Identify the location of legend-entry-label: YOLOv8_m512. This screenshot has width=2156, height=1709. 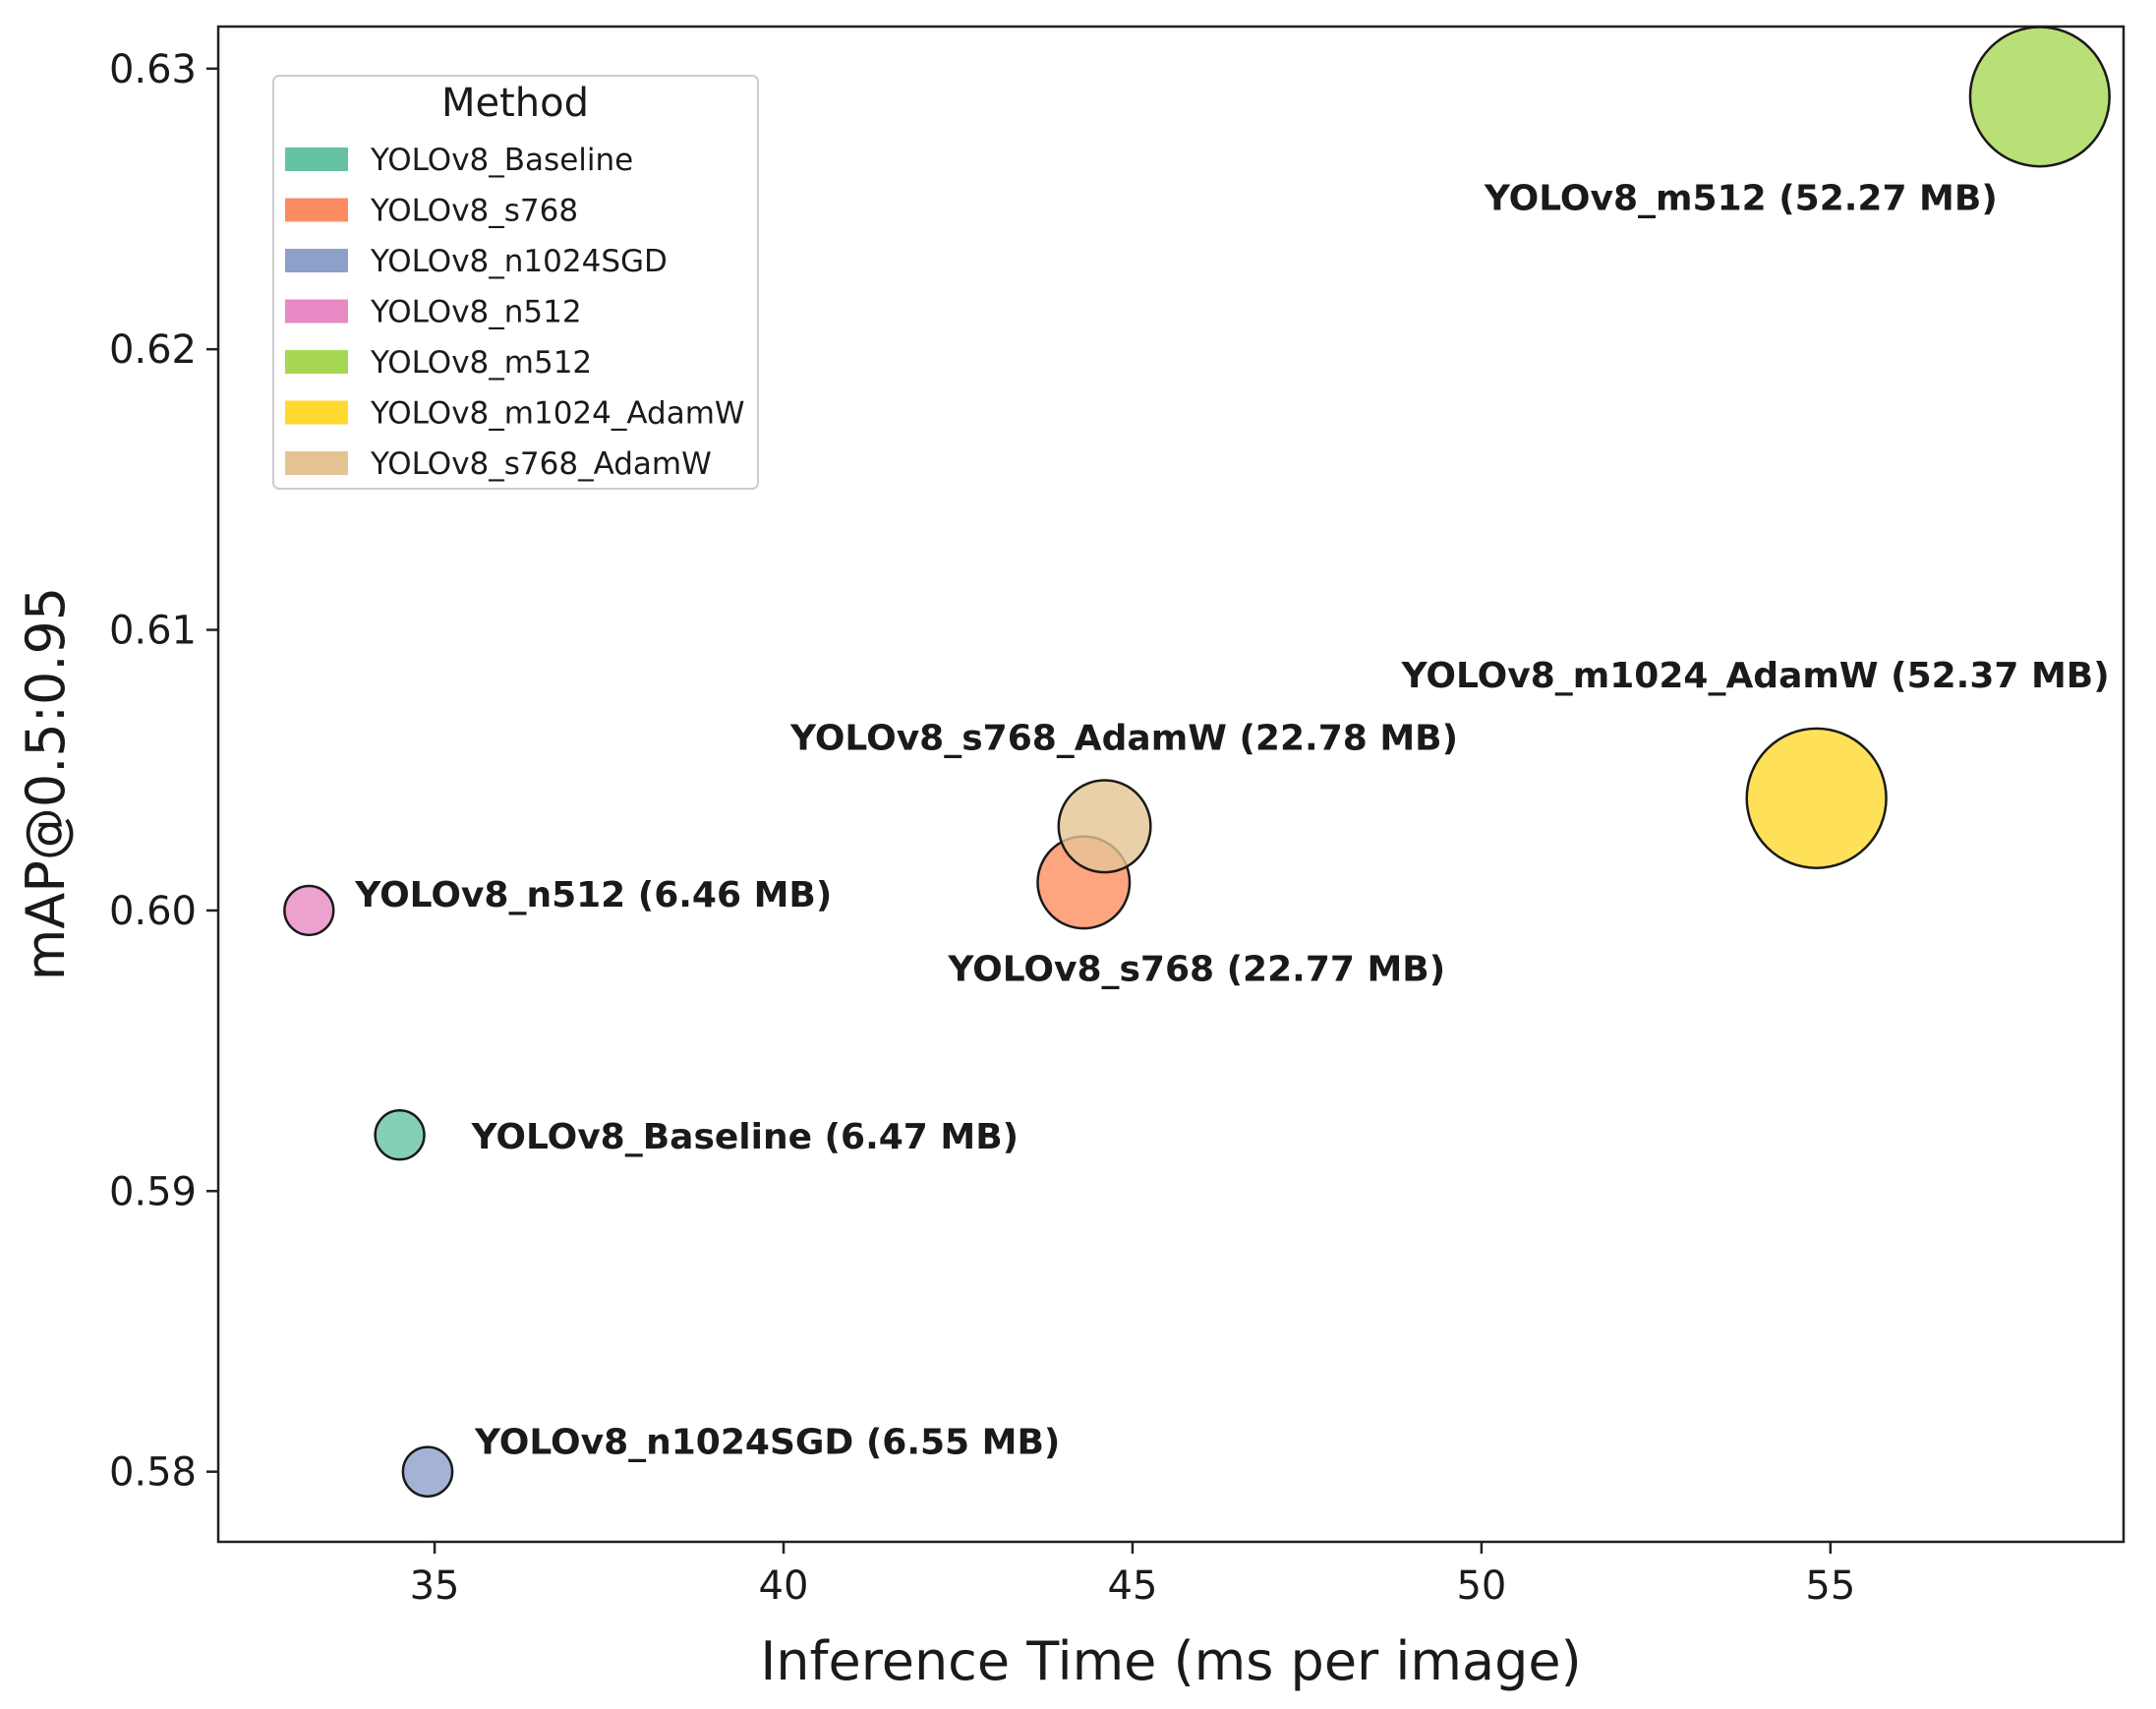
(481, 363).